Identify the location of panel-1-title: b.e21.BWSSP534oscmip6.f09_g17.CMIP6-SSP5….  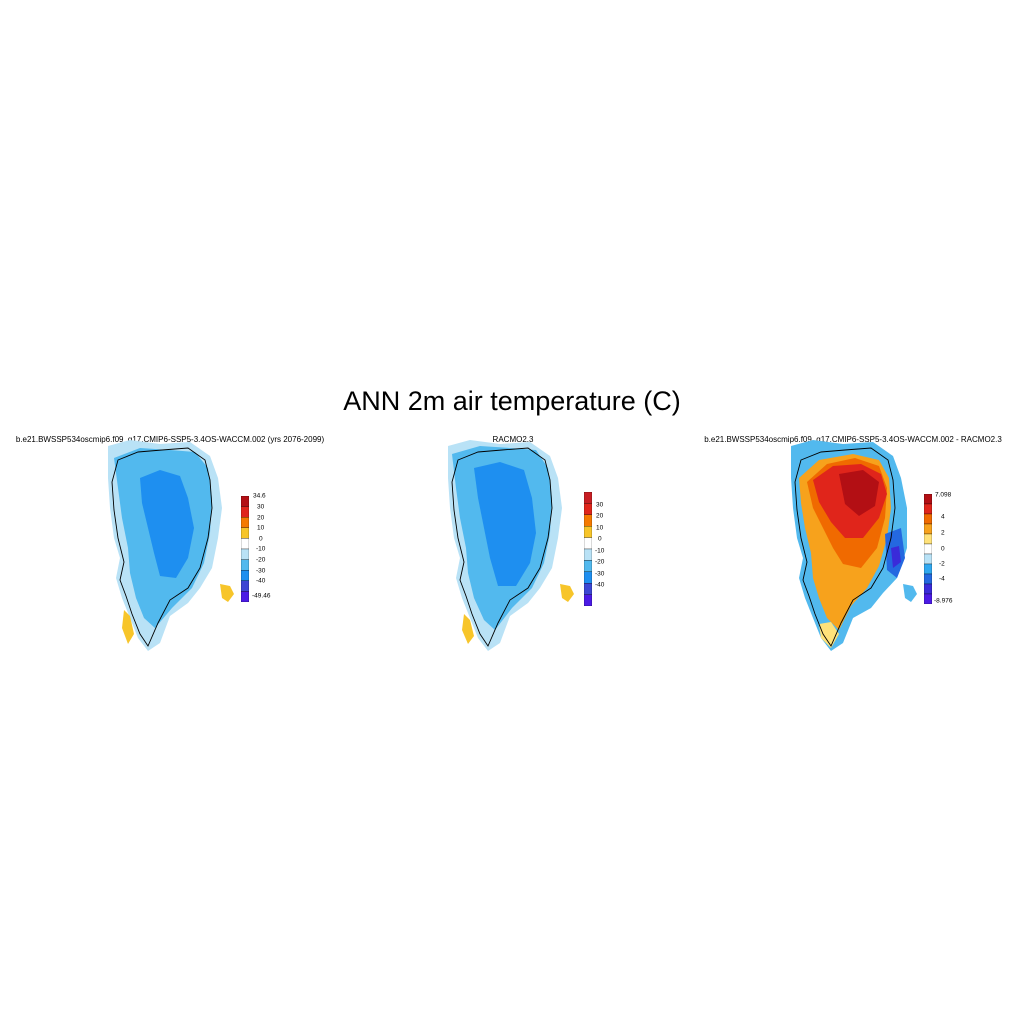
(170, 439).